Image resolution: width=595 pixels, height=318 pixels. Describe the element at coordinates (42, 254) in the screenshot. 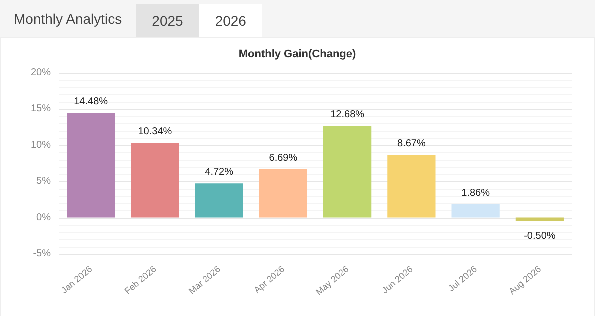

I see `y-tick-label: -5%` at that location.